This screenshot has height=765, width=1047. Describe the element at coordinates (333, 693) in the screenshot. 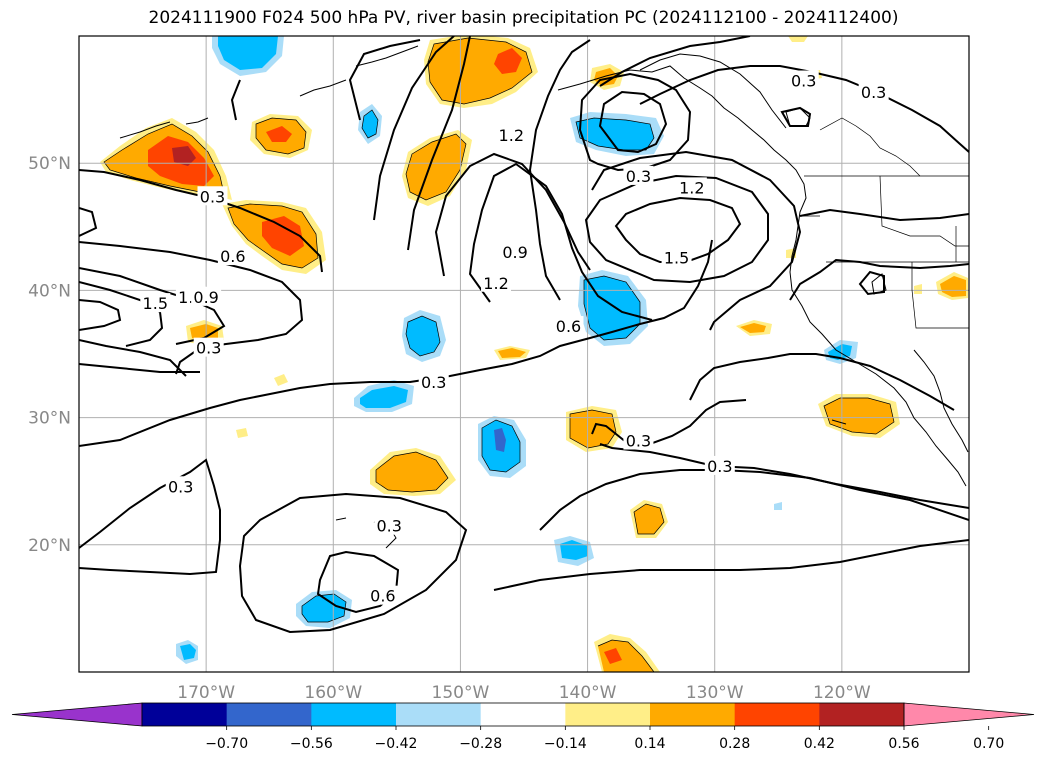

I see `lon-tick-label: 160°W` at that location.